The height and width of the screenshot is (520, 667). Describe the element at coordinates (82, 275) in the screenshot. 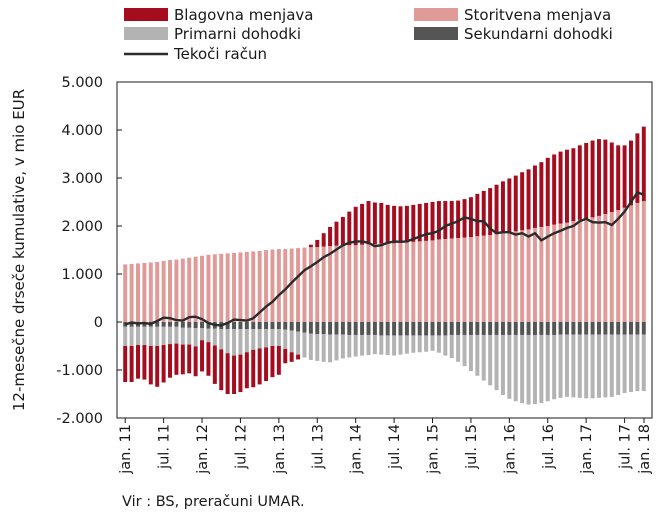

I see `y-tick-label: 1.000` at that location.